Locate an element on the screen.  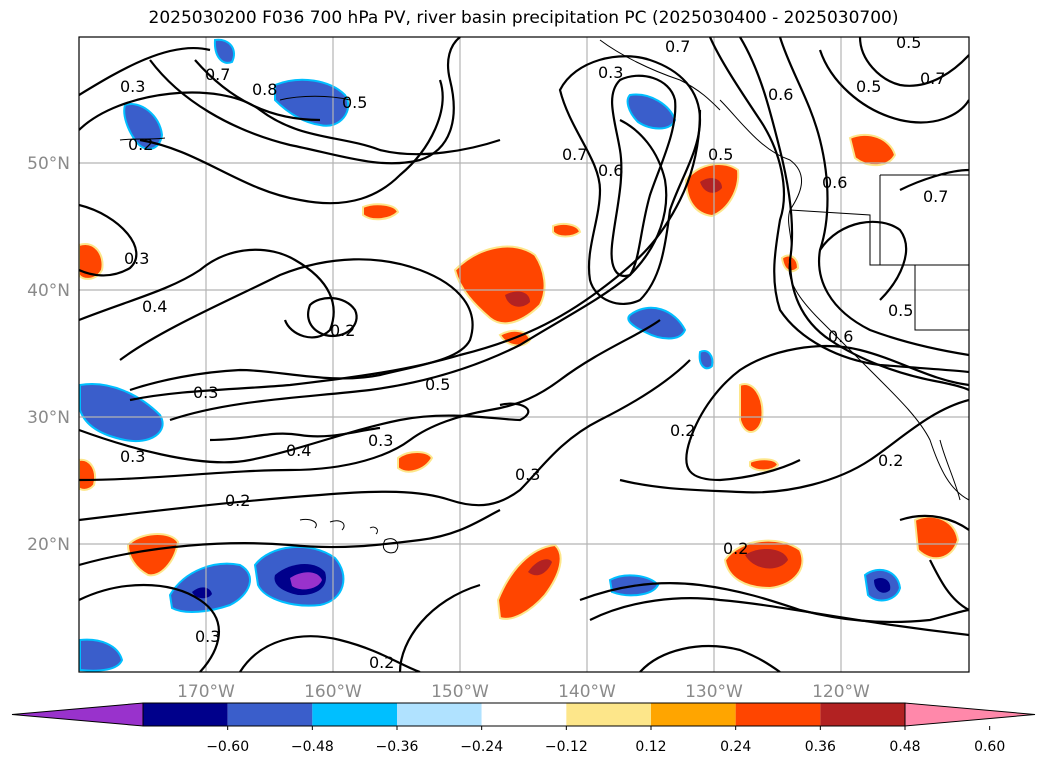
lon-label: 160°W is located at coordinates (333, 692).